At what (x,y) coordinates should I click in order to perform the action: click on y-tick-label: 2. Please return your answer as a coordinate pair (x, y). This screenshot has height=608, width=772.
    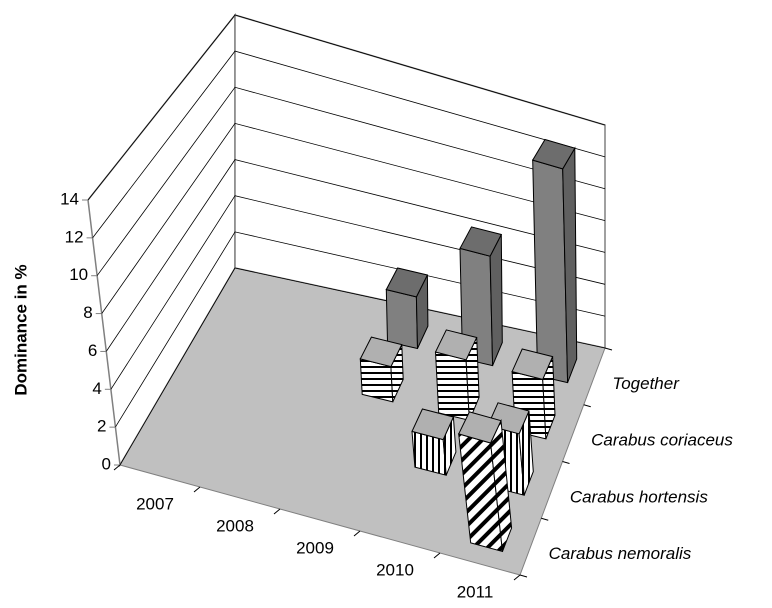
    Looking at the image, I should click on (101, 426).